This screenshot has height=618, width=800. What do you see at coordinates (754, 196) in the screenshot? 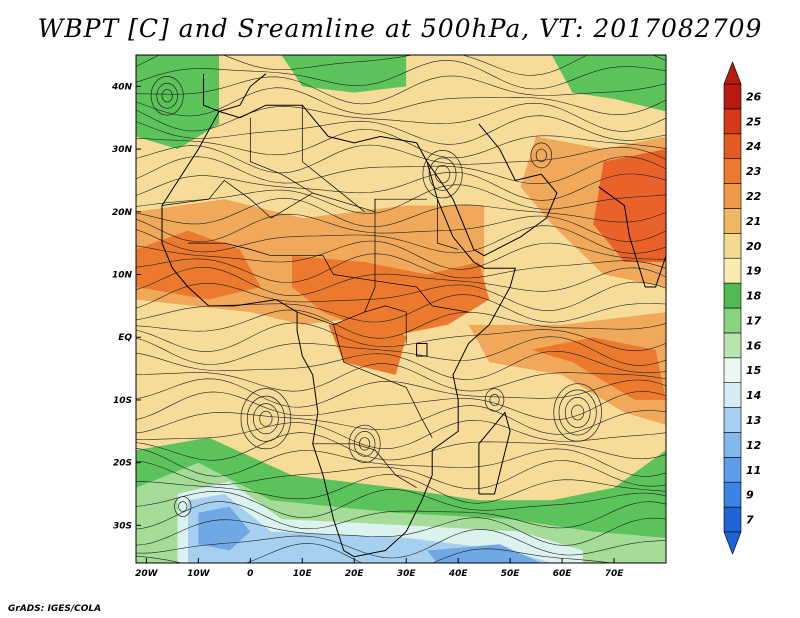
I see `colorbar-label: 22` at bounding box center [754, 196].